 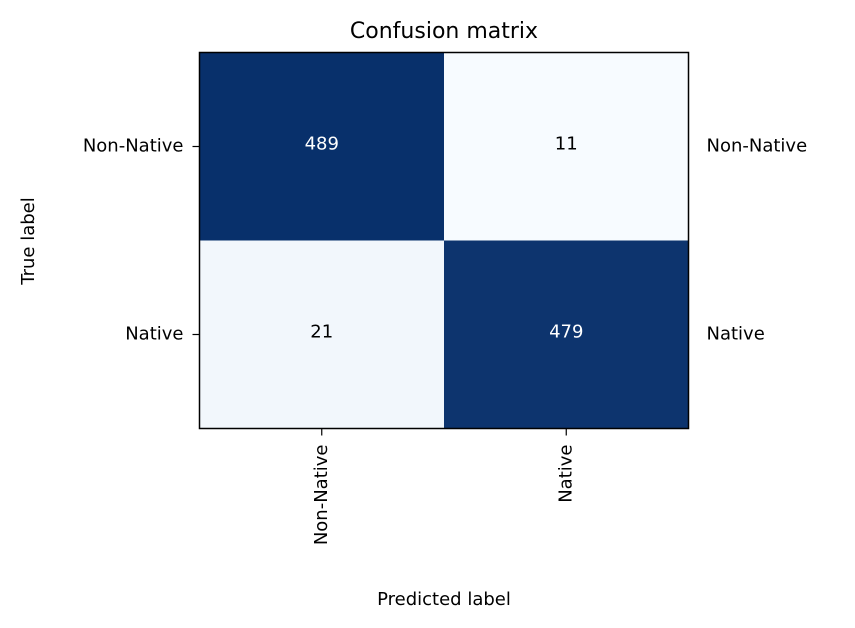 What do you see at coordinates (757, 240) in the screenshot?
I see `right-axis-labels: Non-Native Native` at bounding box center [757, 240].